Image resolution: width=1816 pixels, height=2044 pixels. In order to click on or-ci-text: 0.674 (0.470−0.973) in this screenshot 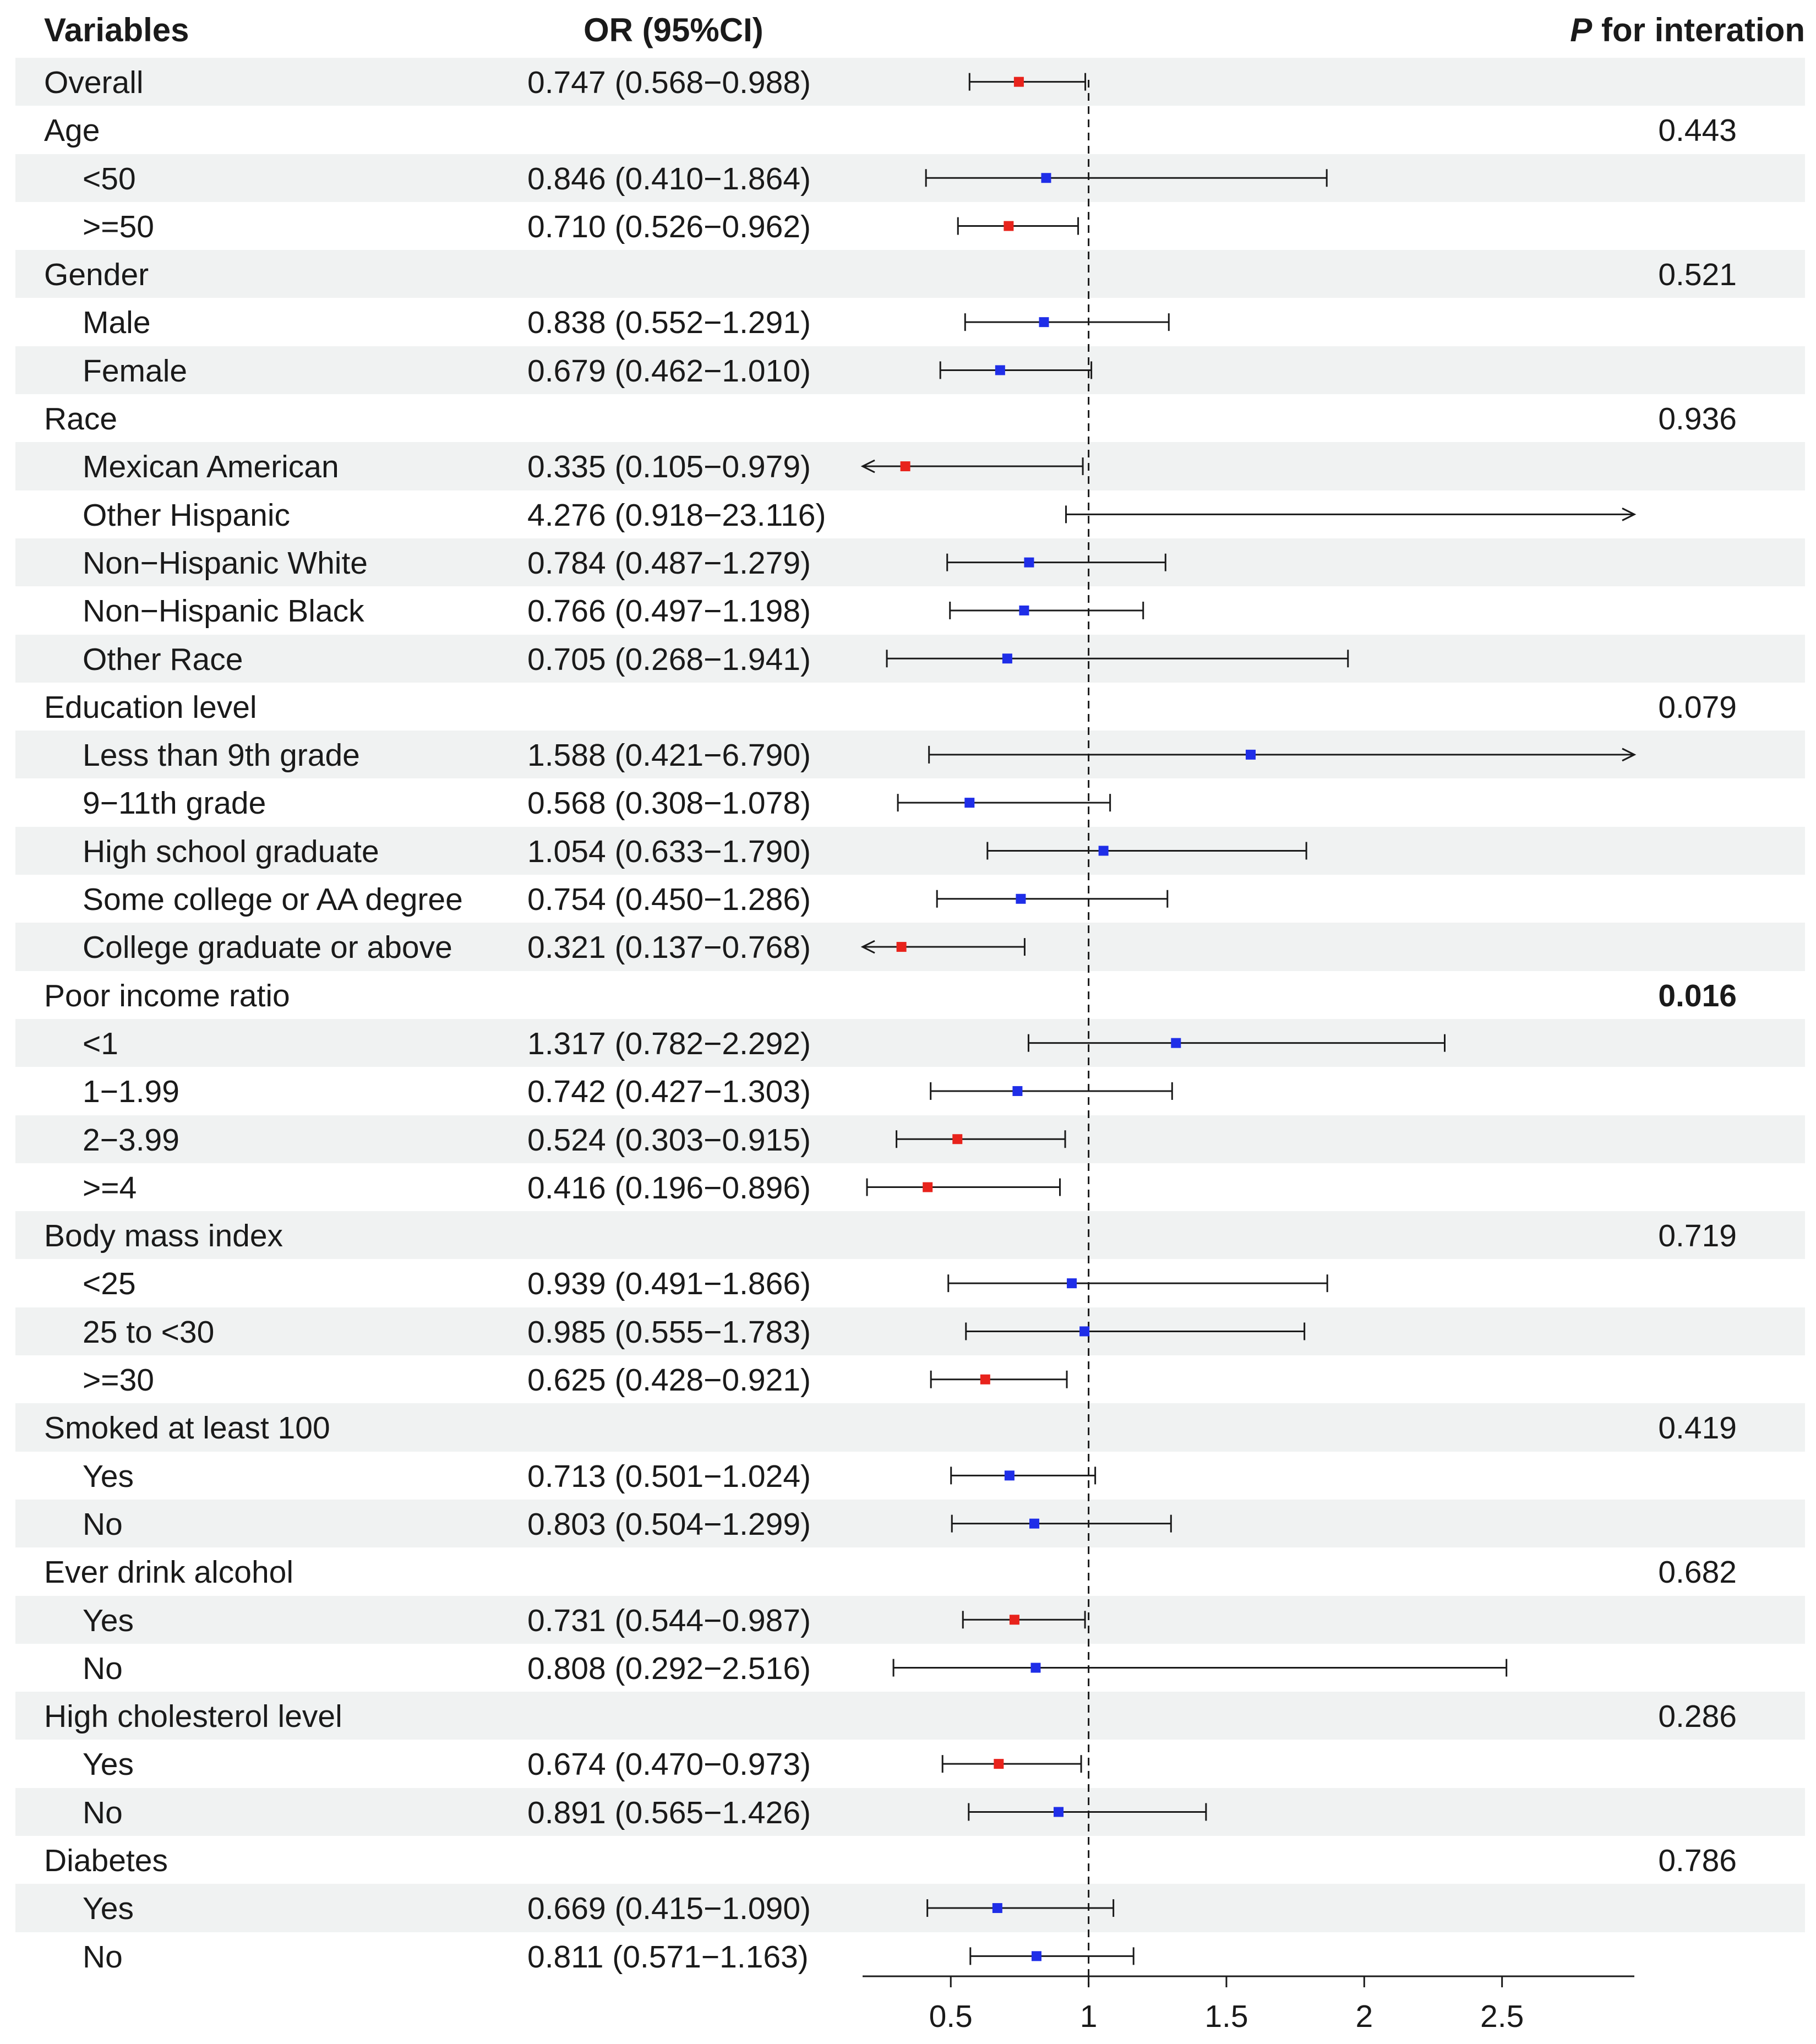, I will do `click(669, 1765)`.